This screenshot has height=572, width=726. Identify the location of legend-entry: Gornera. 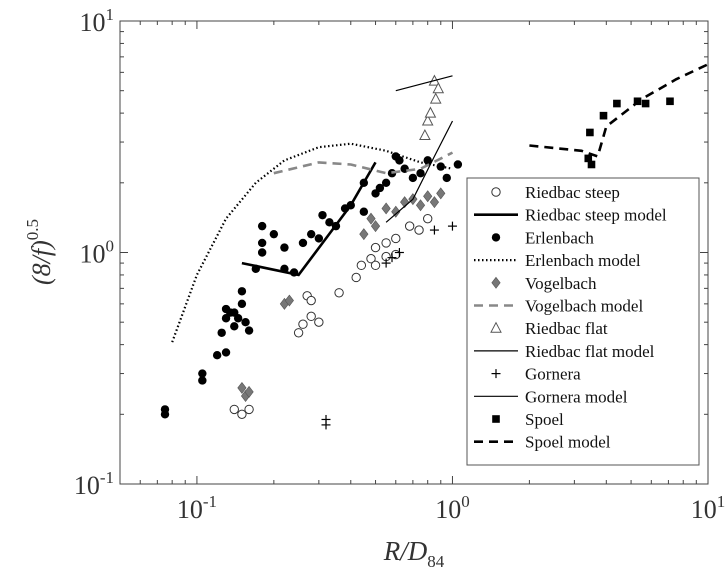
(536, 374).